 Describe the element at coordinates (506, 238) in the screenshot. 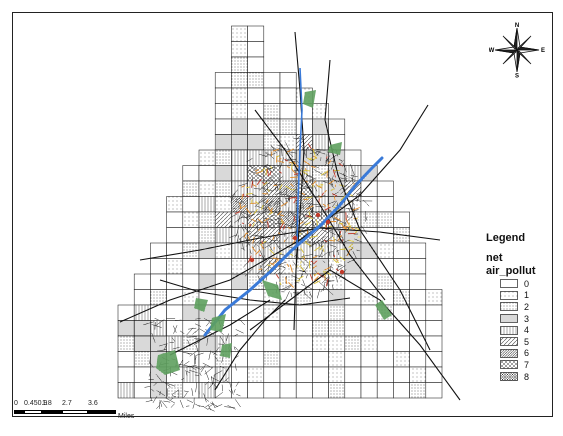

I see `legend-title: Legend` at that location.